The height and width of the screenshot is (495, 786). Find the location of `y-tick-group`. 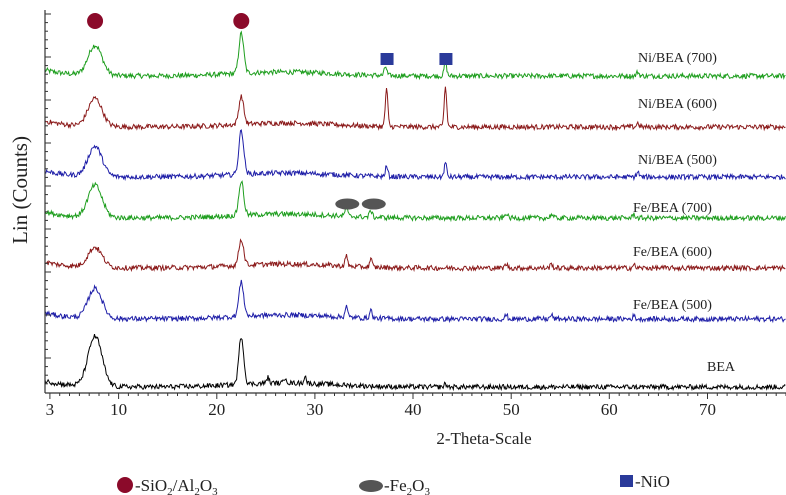

y-tick-group is located at coordinates (48, 199).